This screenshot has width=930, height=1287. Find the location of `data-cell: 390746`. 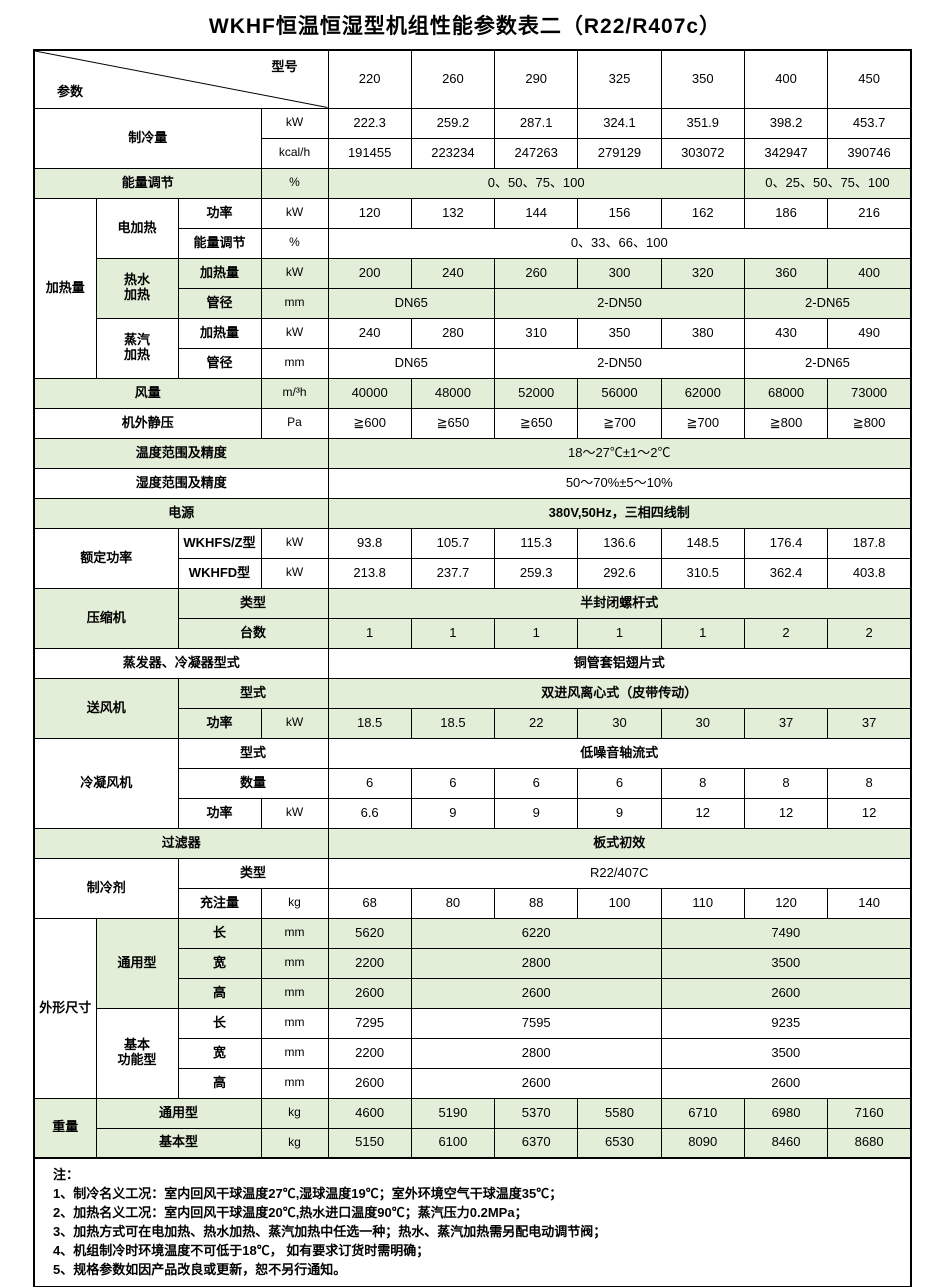

data-cell: 390746 is located at coordinates (869, 153).